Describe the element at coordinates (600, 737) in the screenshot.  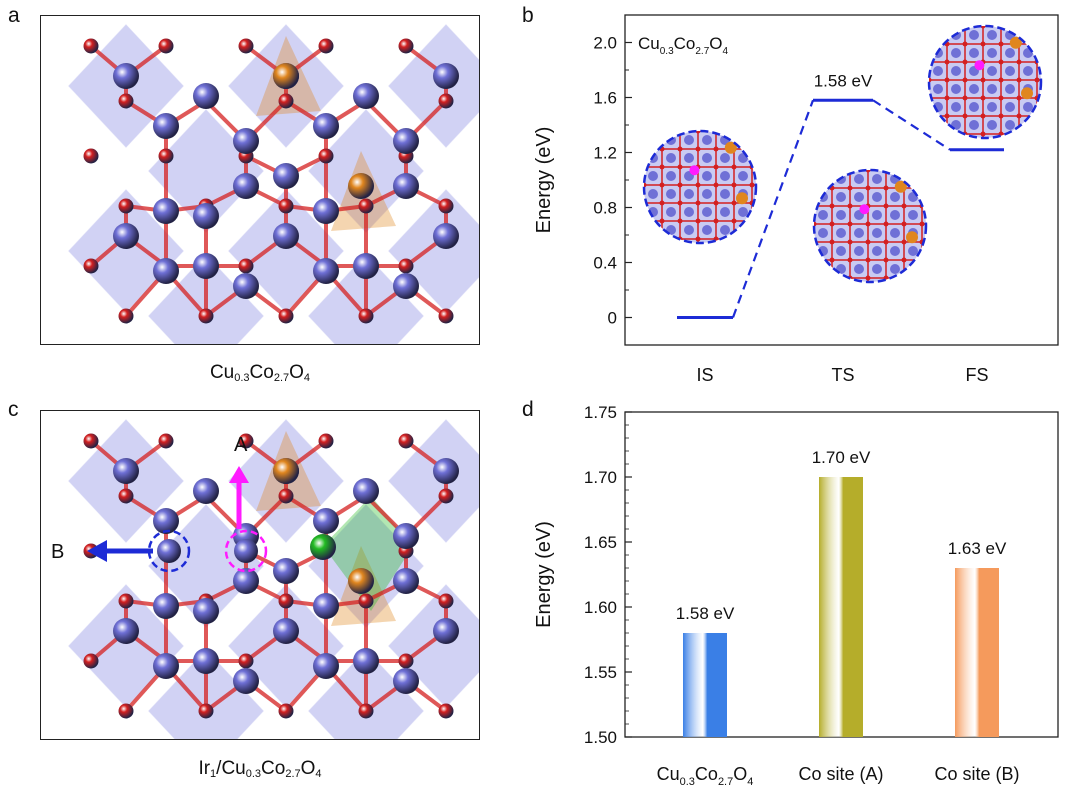
I see `y-tick-label: 1.50` at that location.